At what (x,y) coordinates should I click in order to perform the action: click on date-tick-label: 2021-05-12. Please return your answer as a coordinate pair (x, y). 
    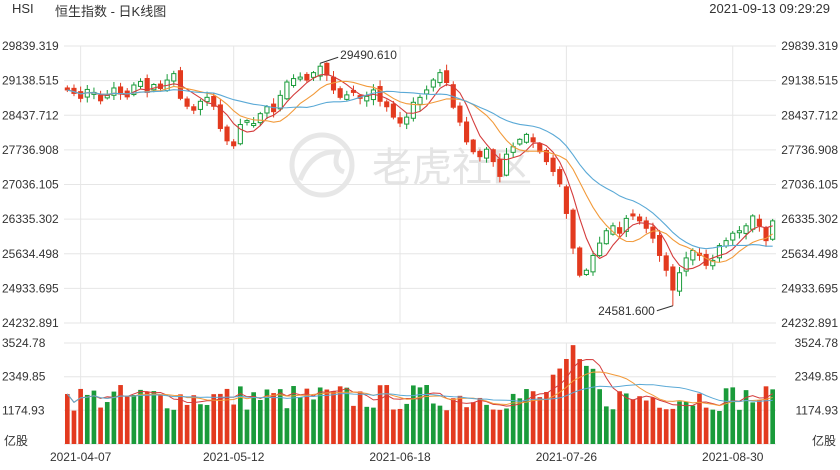
    Looking at the image, I should click on (234, 457).